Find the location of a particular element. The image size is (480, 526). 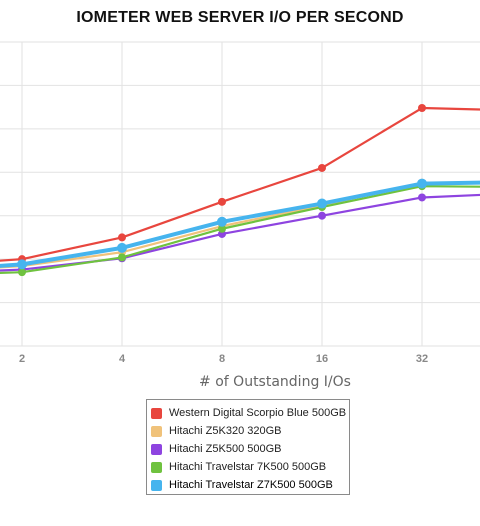

legend-item: Hitachi Travelstar 7K500 500GB is located at coordinates (250, 467).